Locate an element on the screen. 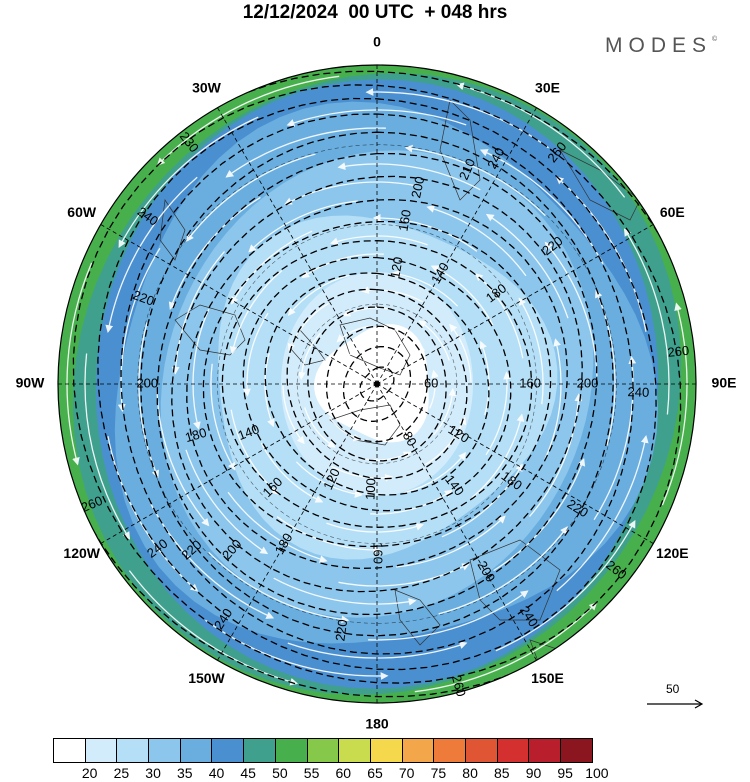  meridian-label: 180 is located at coordinates (377, 724).